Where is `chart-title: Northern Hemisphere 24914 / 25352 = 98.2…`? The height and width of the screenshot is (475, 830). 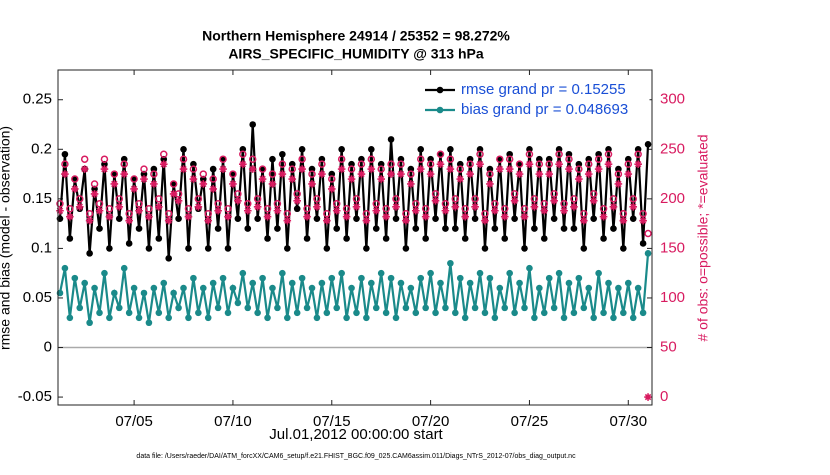 chart-title: Northern Hemisphere 24914 / 25352 = 98.2… is located at coordinates (356, 36).